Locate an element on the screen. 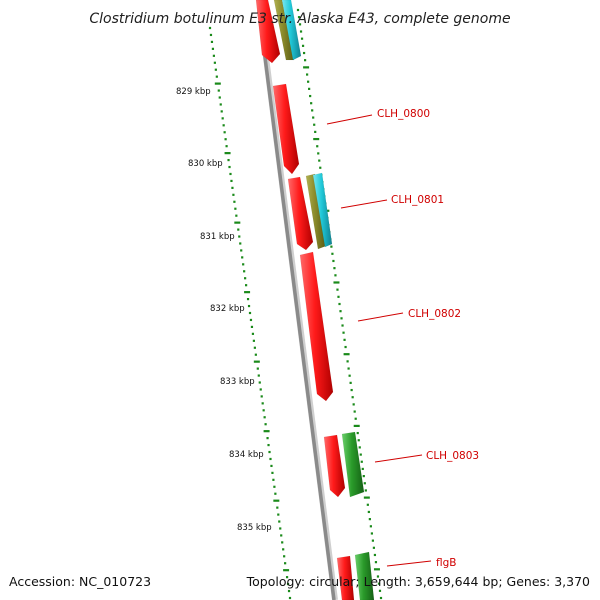 The width and height of the screenshot is (600, 600). scale-tick-label: 833 kbp is located at coordinates (237, 382).